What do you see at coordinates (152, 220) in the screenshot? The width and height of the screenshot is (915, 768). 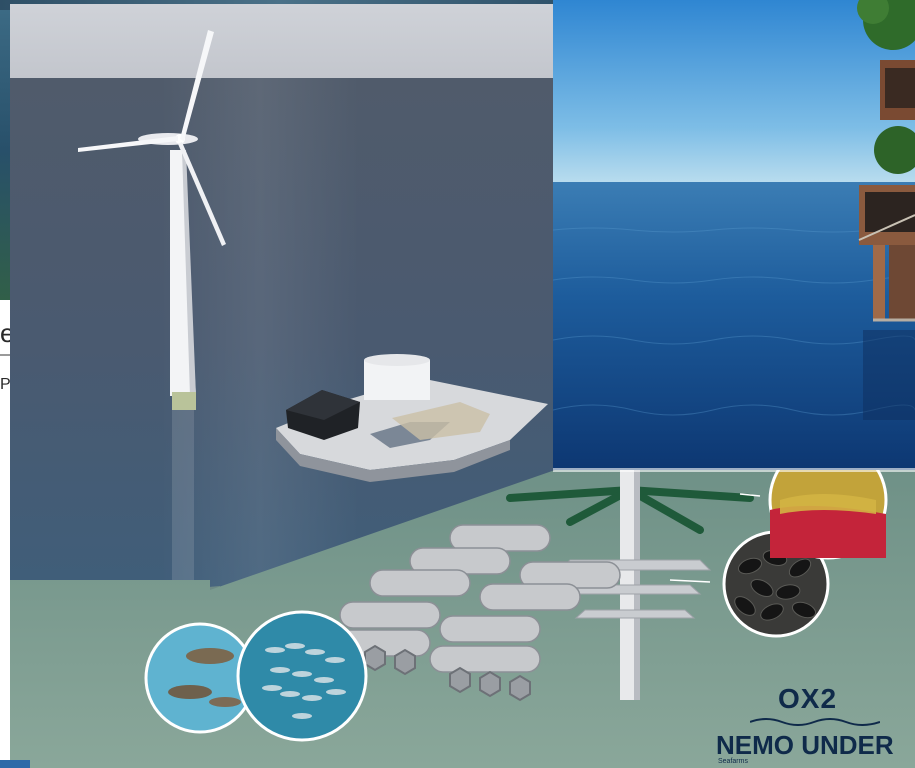 I see `wind-turbine` at bounding box center [152, 220].